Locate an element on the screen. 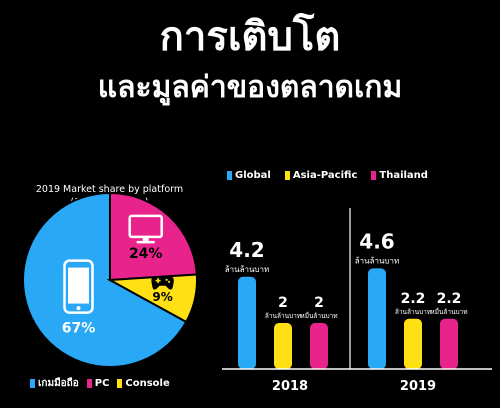 The width and height of the screenshot is (500, 408). pie-label-console: 9% is located at coordinates (162, 297).